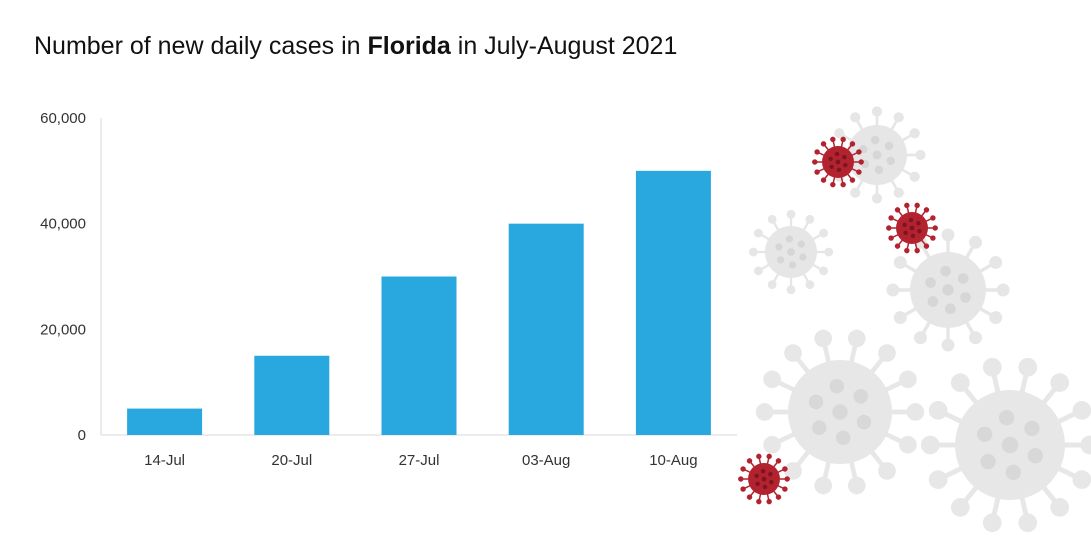 This screenshot has height=540, width=1091. Describe the element at coordinates (673, 460) in the screenshot. I see `x-tick-label: 10-Aug` at that location.